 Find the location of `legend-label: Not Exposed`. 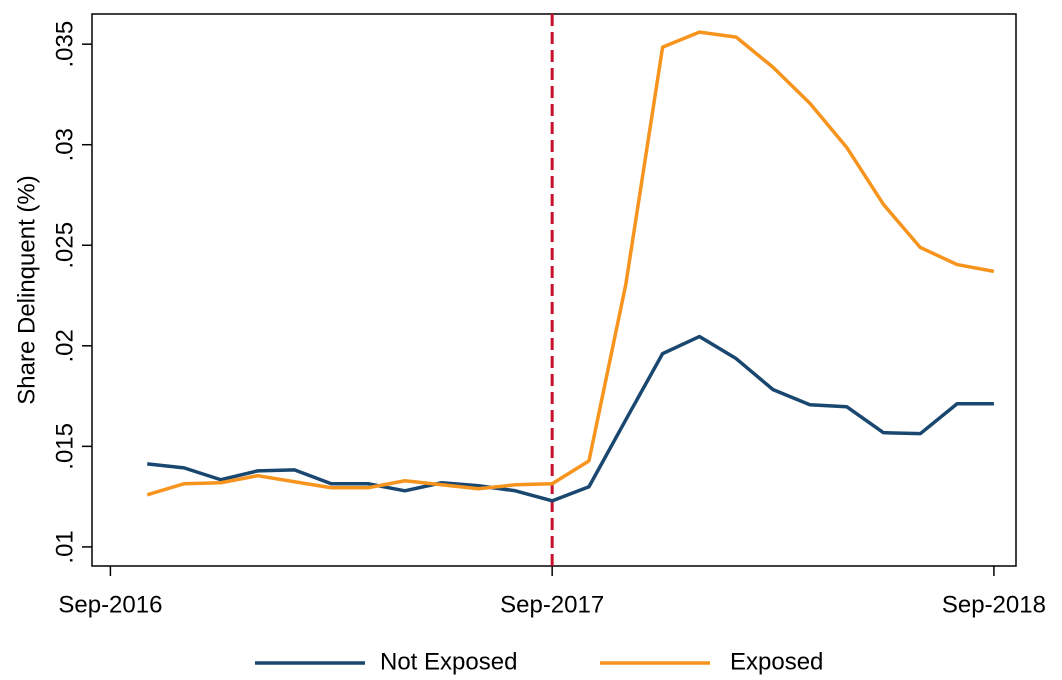

legend-label: Not Exposed is located at coordinates (448, 661).